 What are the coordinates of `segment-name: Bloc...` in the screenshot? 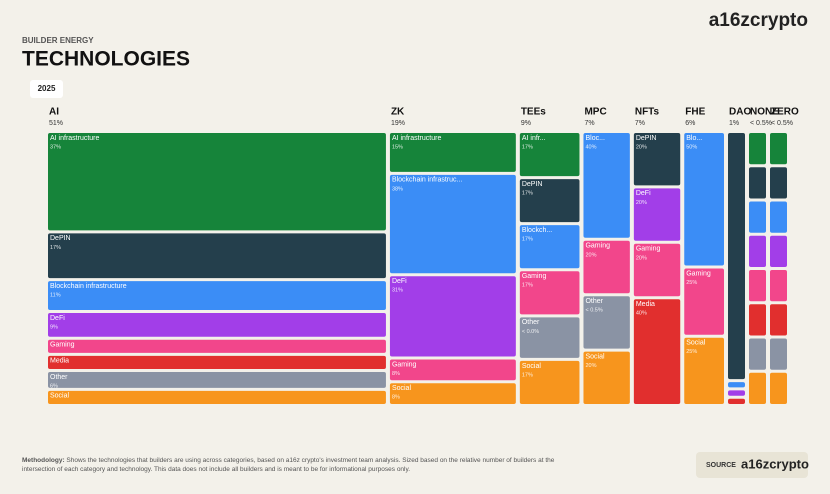 It's located at (595, 138).